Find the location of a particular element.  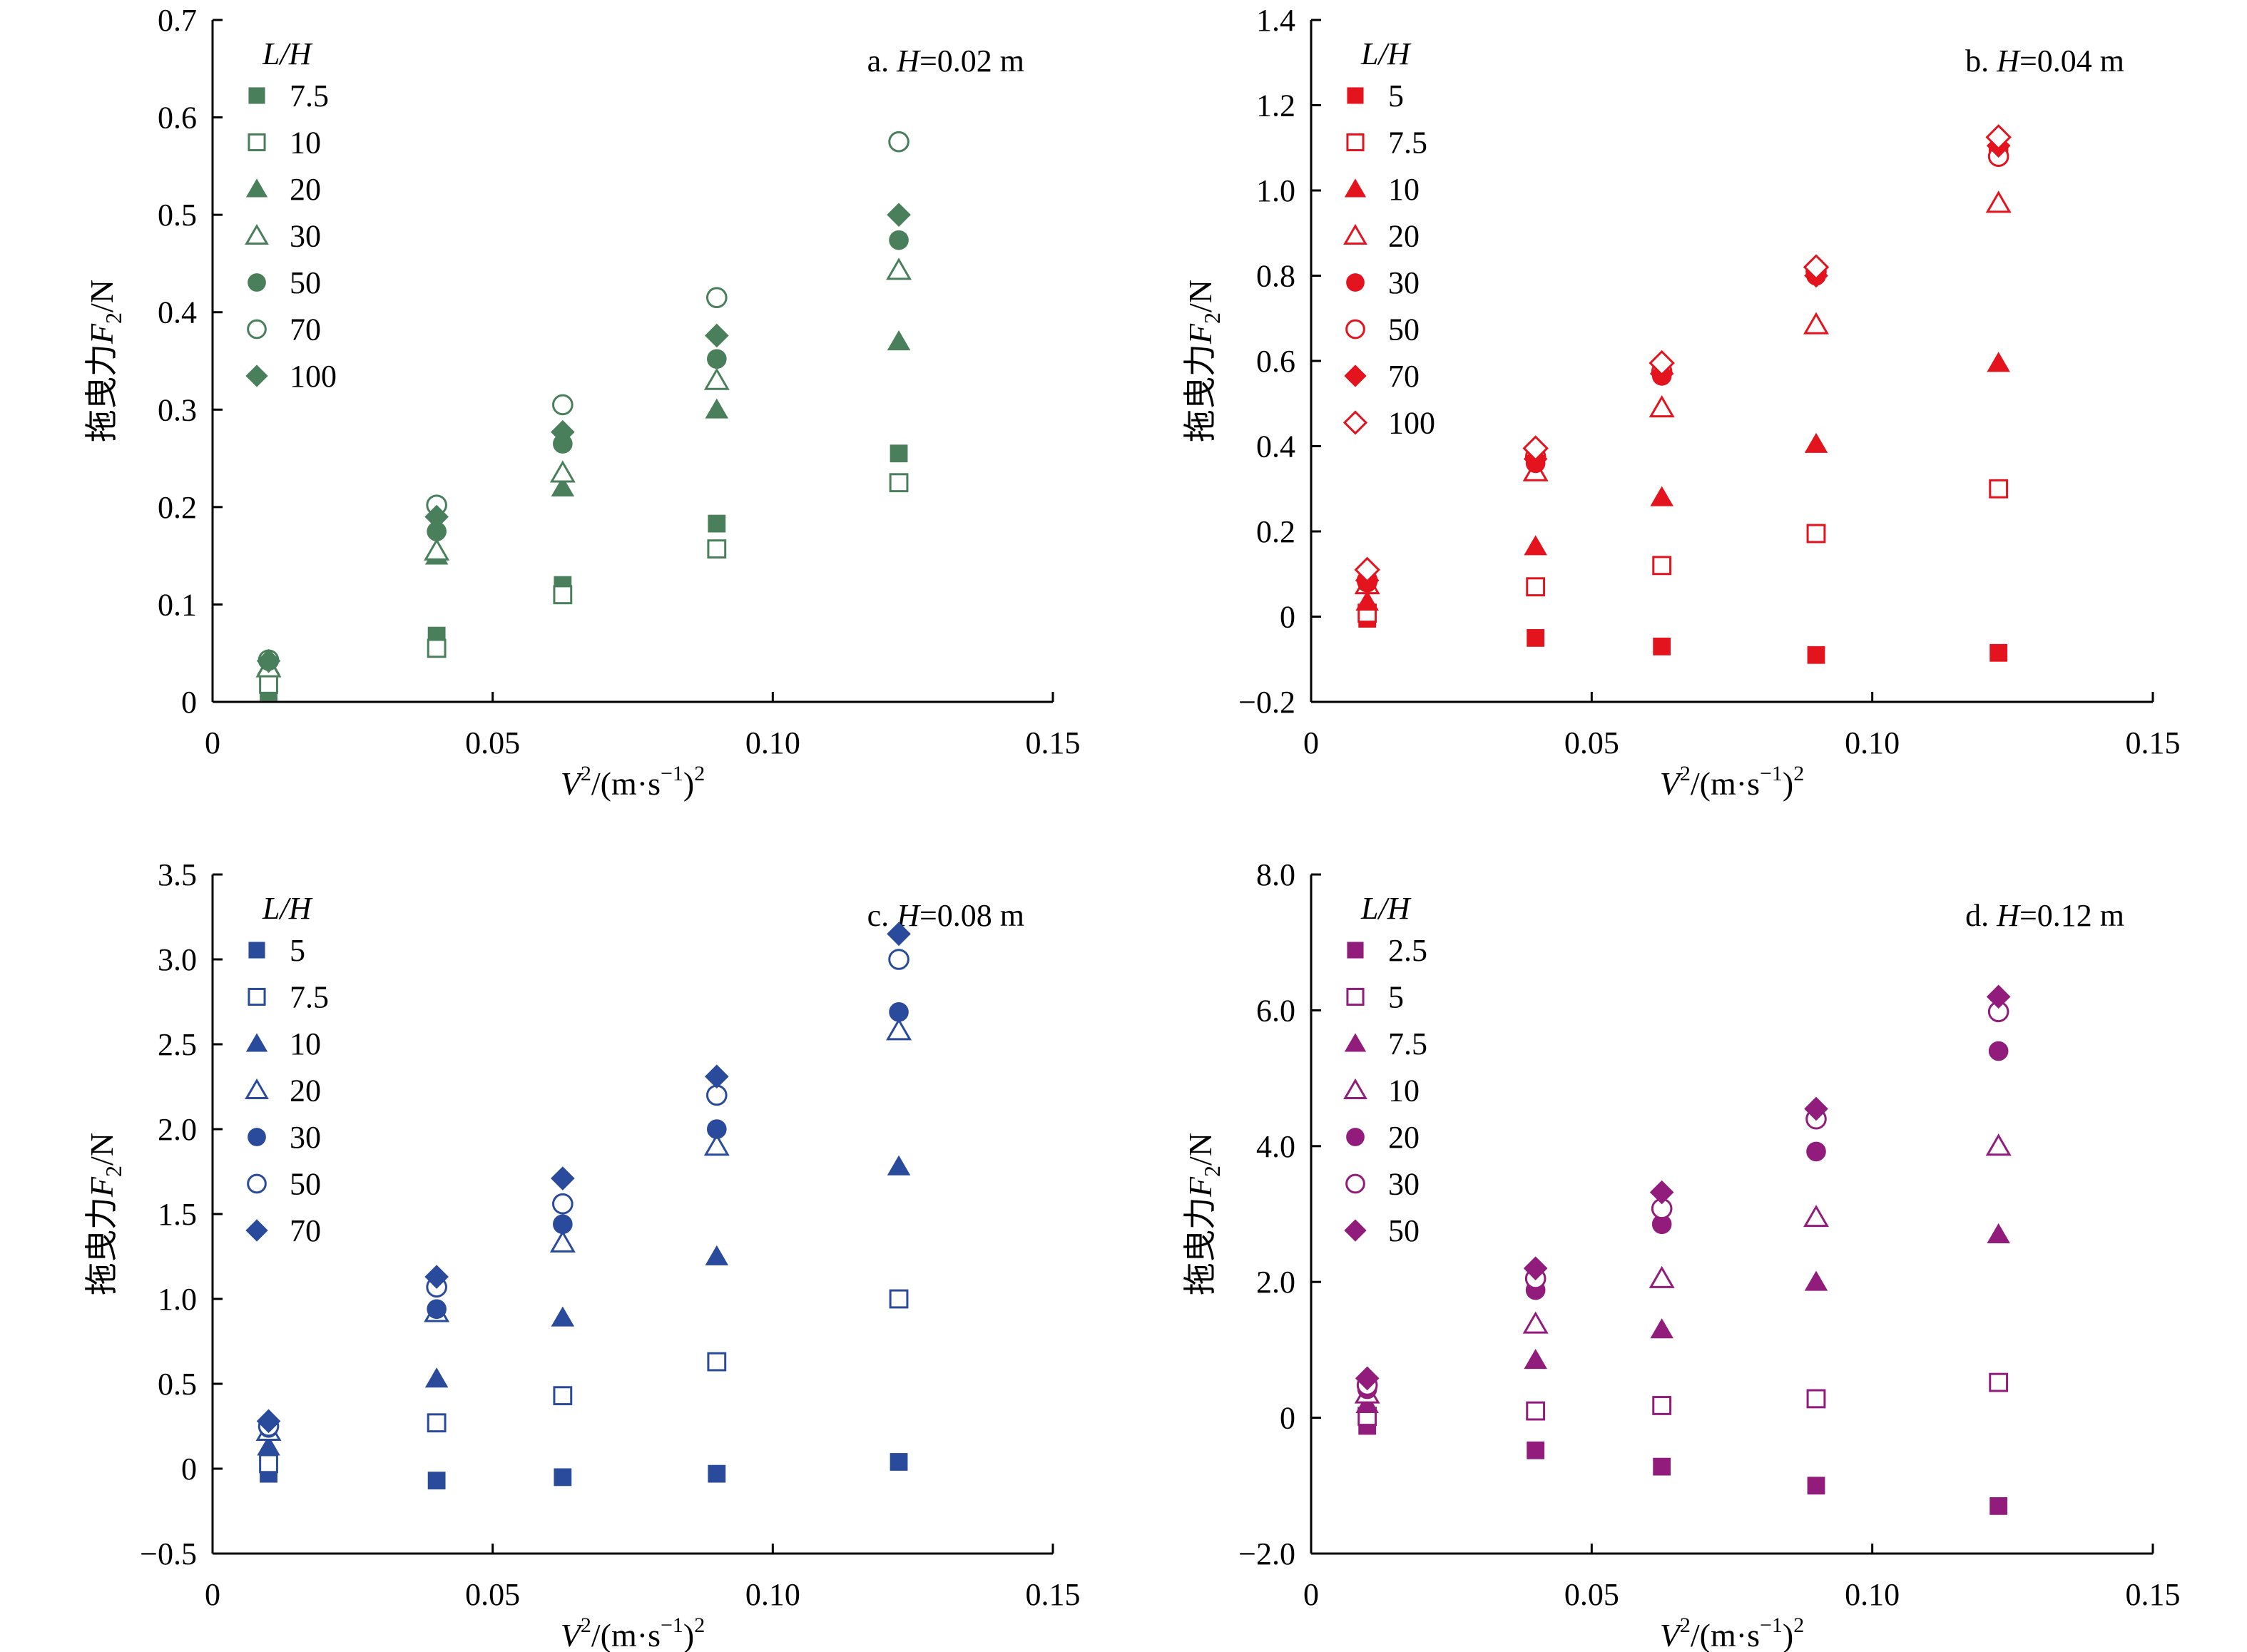

panel-label-value: =0.08 m is located at coordinates (971, 916).